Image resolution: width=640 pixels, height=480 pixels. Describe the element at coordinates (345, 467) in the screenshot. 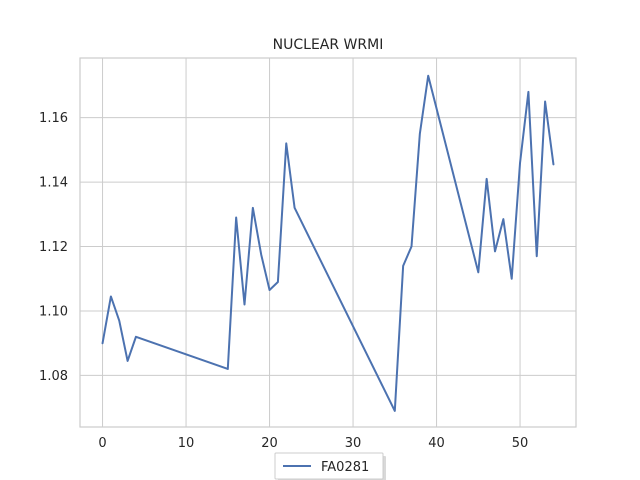

I see `legend-label-fa0281: FA0281` at that location.